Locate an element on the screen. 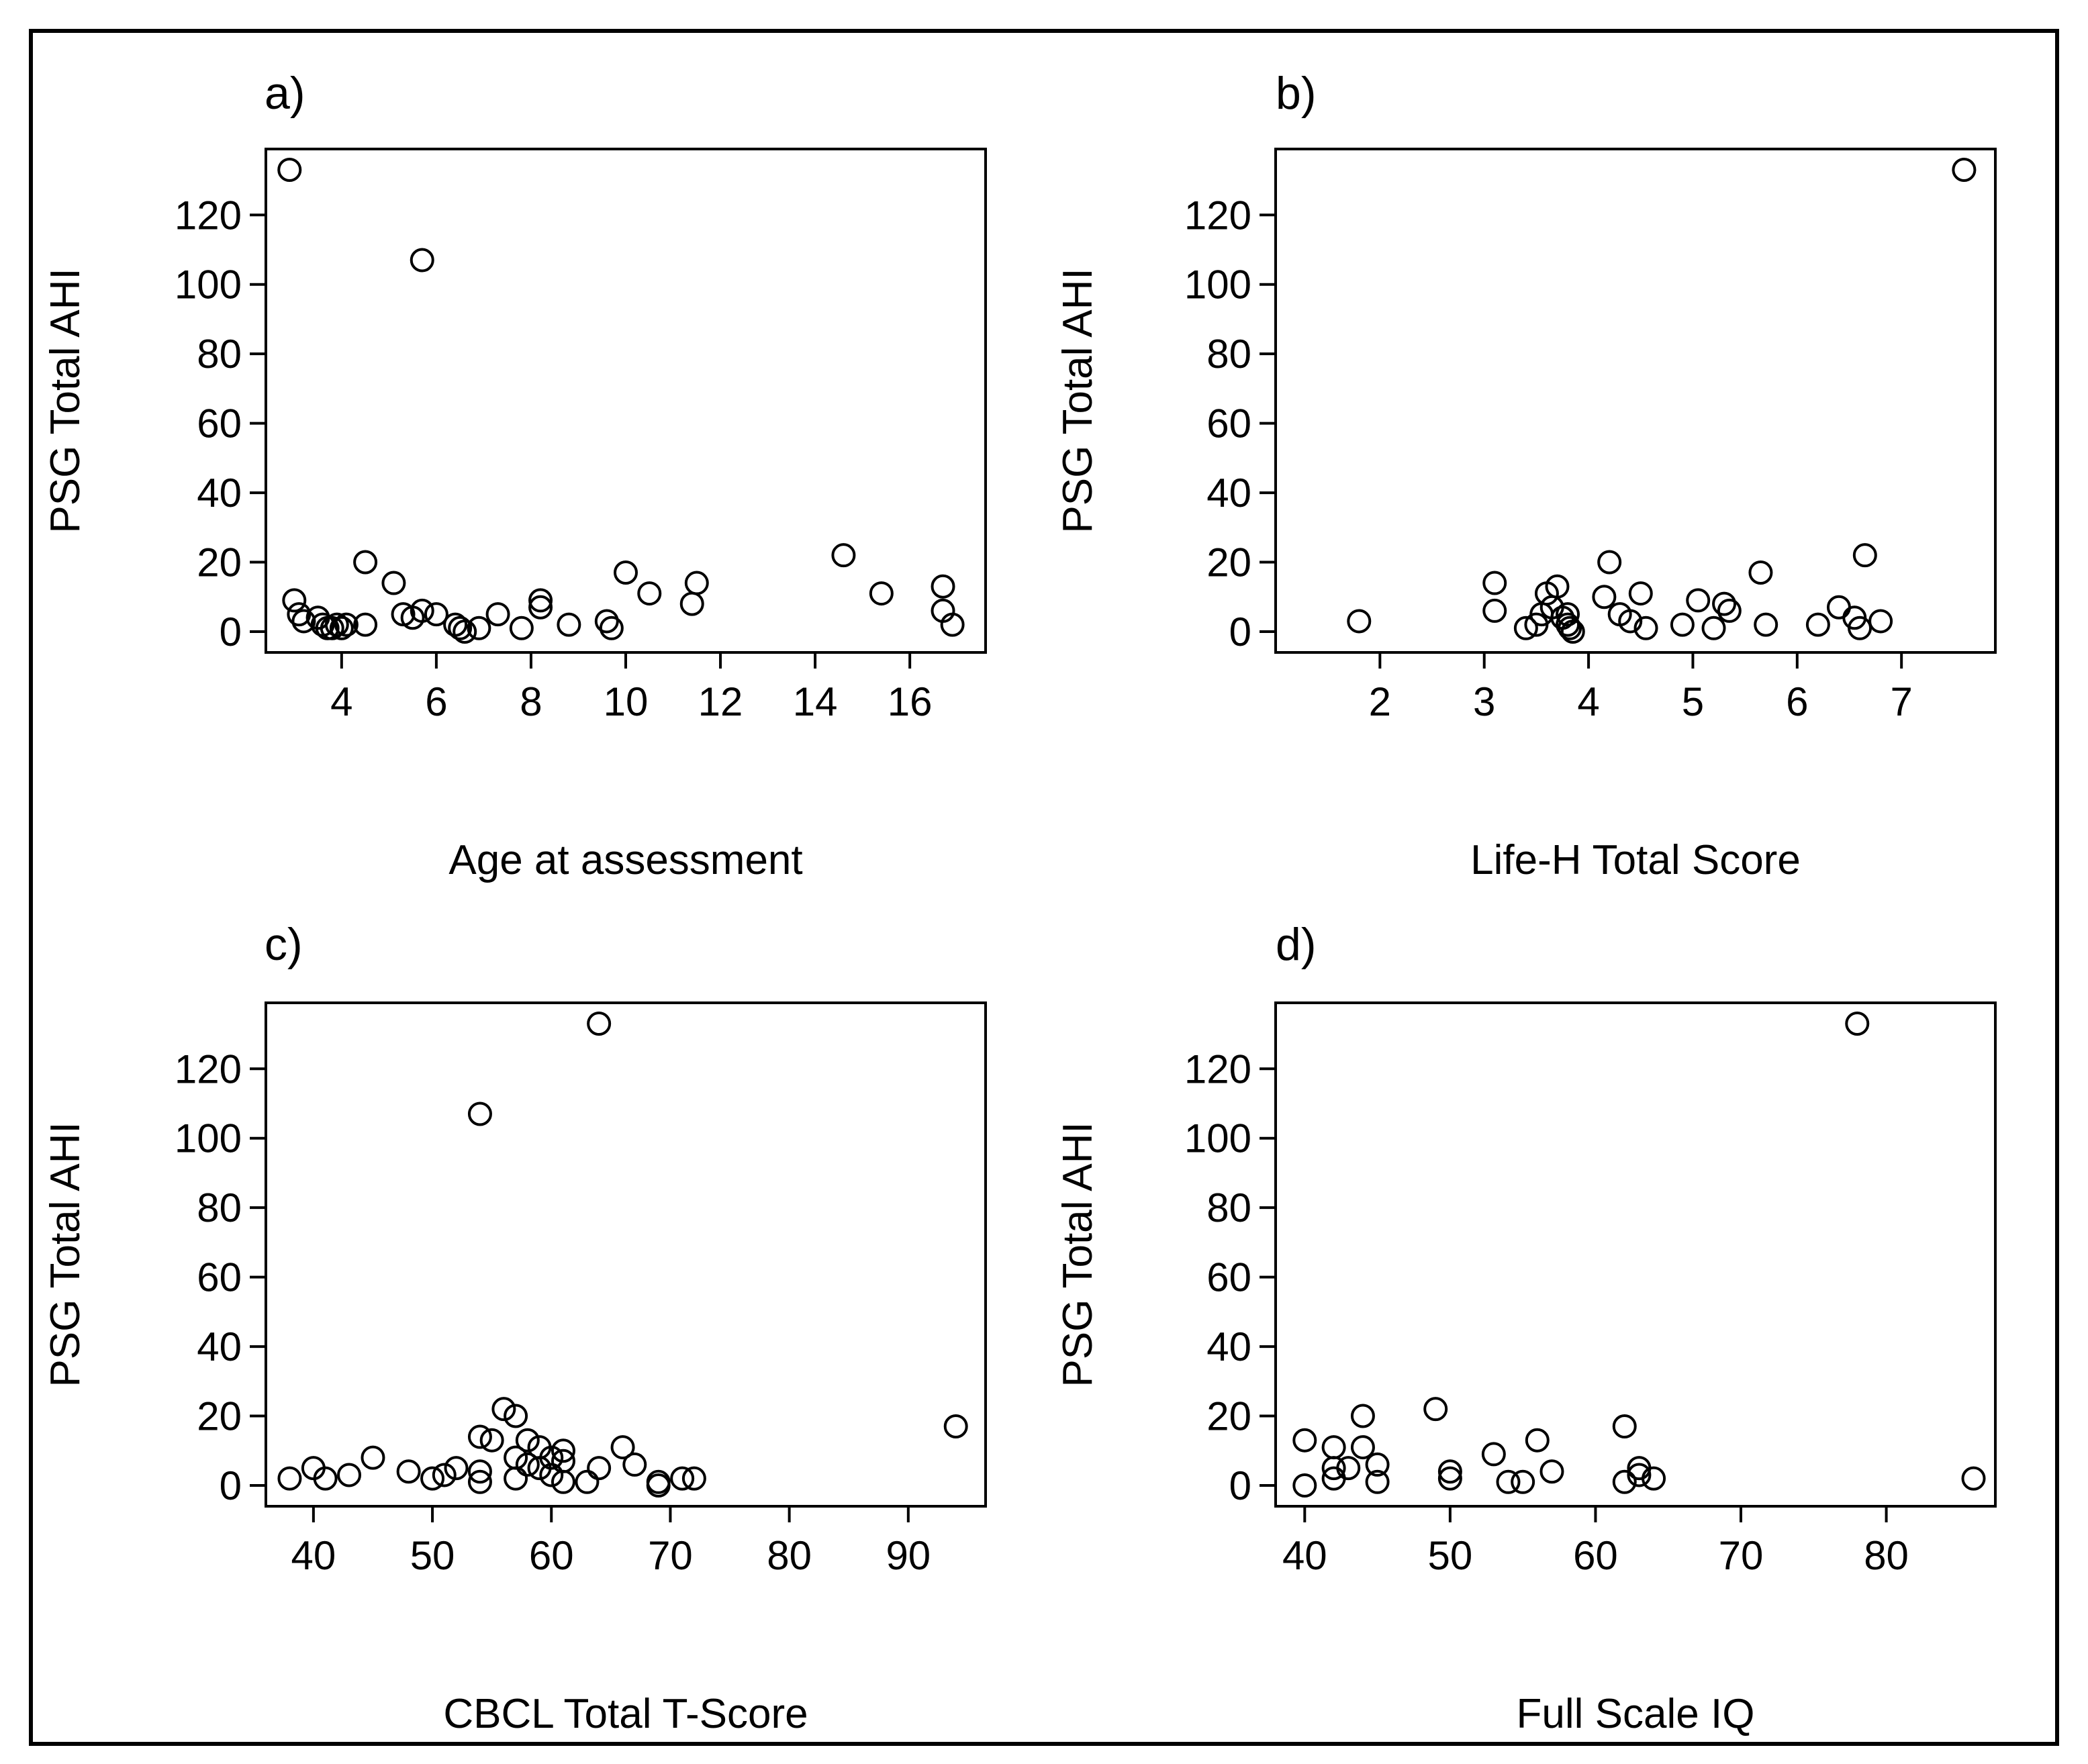  x-axis-label-b: Life-H Total Score is located at coordinates (1636, 860).